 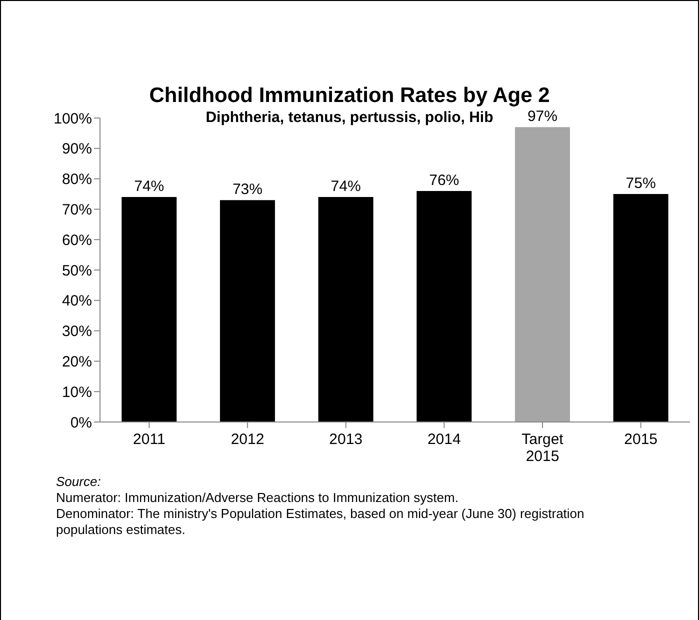 I want to click on y-tick-label: 40%, so click(x=77, y=301).